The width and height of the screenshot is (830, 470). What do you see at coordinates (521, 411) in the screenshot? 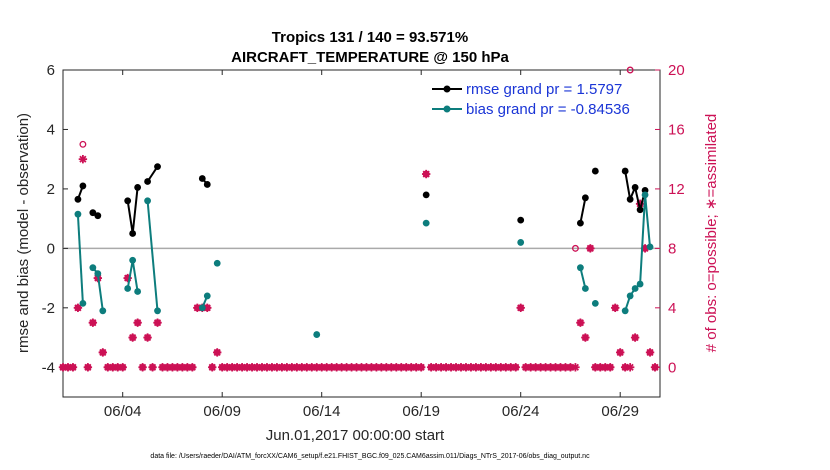
I see `x-tick-label: 06/24` at bounding box center [521, 411].